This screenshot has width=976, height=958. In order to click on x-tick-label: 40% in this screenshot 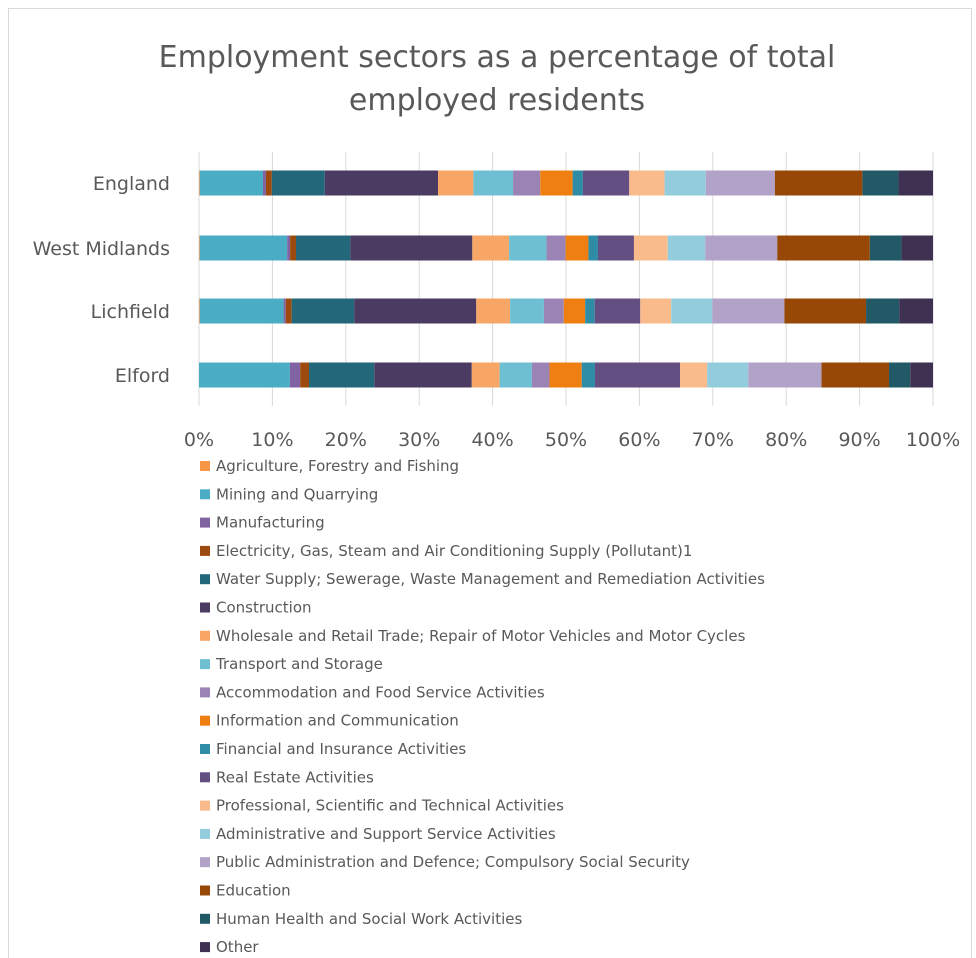, I will do `click(492, 440)`.